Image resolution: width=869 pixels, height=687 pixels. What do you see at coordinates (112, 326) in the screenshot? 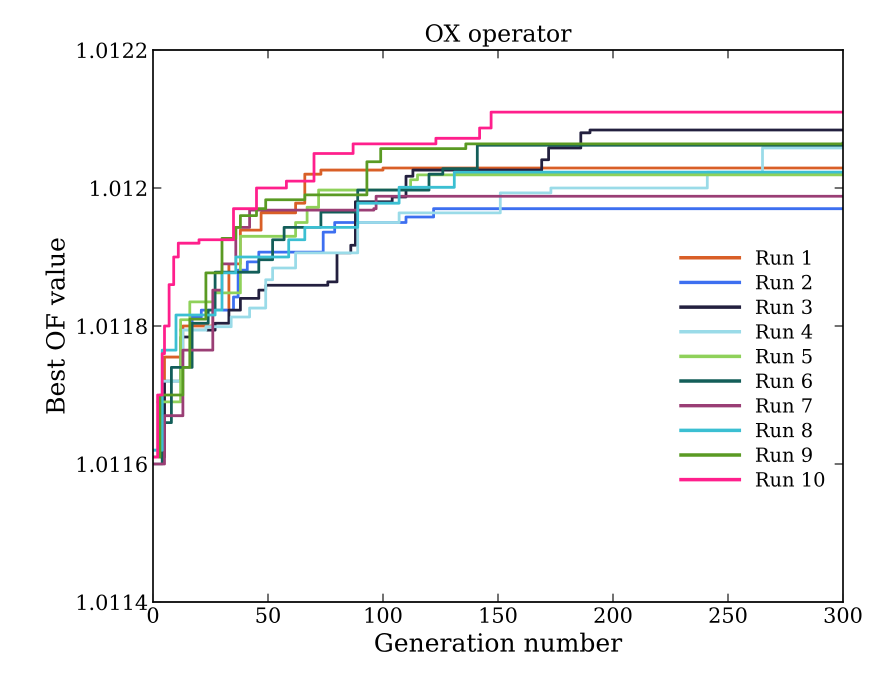
I see `y-tick-label: 1.0118` at bounding box center [112, 326].